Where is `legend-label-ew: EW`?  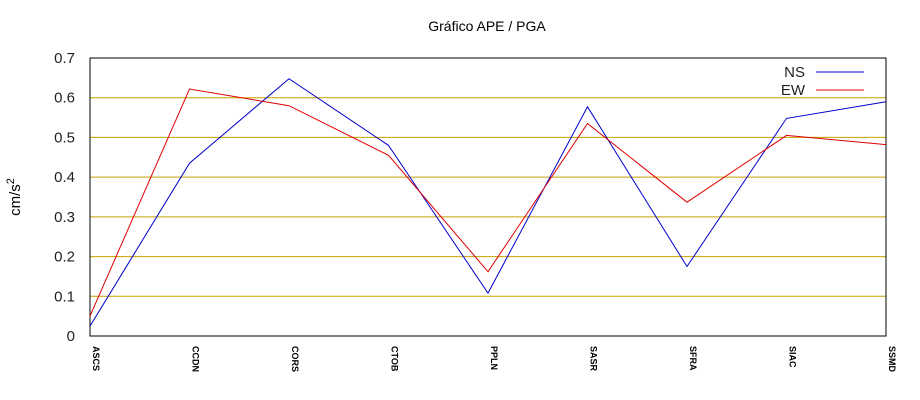
legend-label-ew: EW is located at coordinates (793, 90).